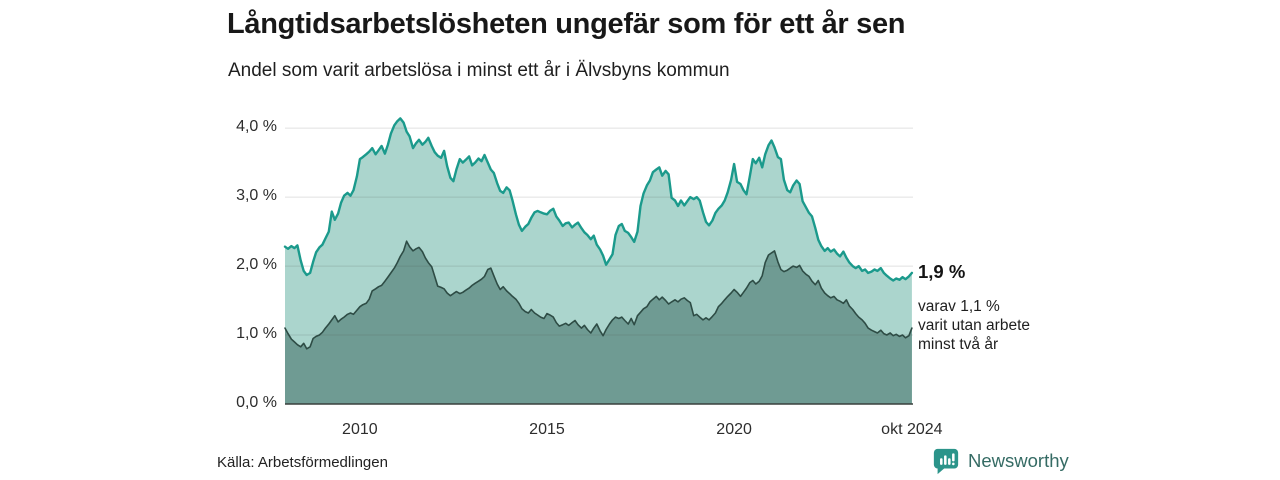  What do you see at coordinates (912, 429) in the screenshot?
I see `x-axis-tick-label: okt 2024` at bounding box center [912, 429].